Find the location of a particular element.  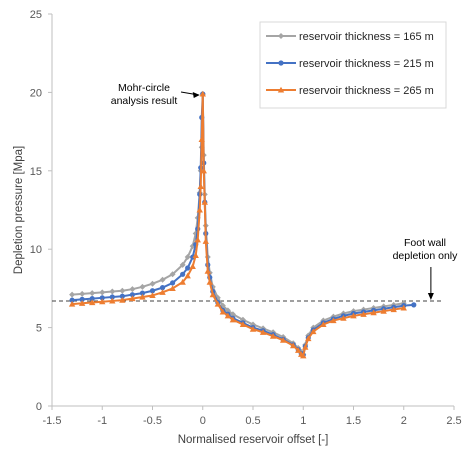

legend-label: reservoir thickness = 165 m is located at coordinates (366, 37).